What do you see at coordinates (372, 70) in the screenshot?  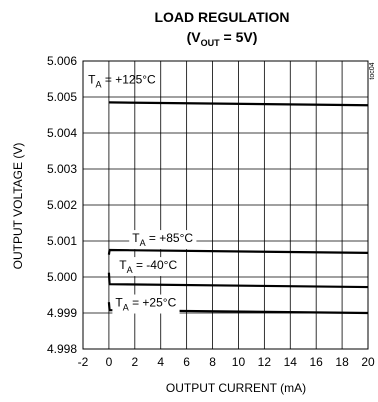 I see `figure-code: toc04` at bounding box center [372, 70].